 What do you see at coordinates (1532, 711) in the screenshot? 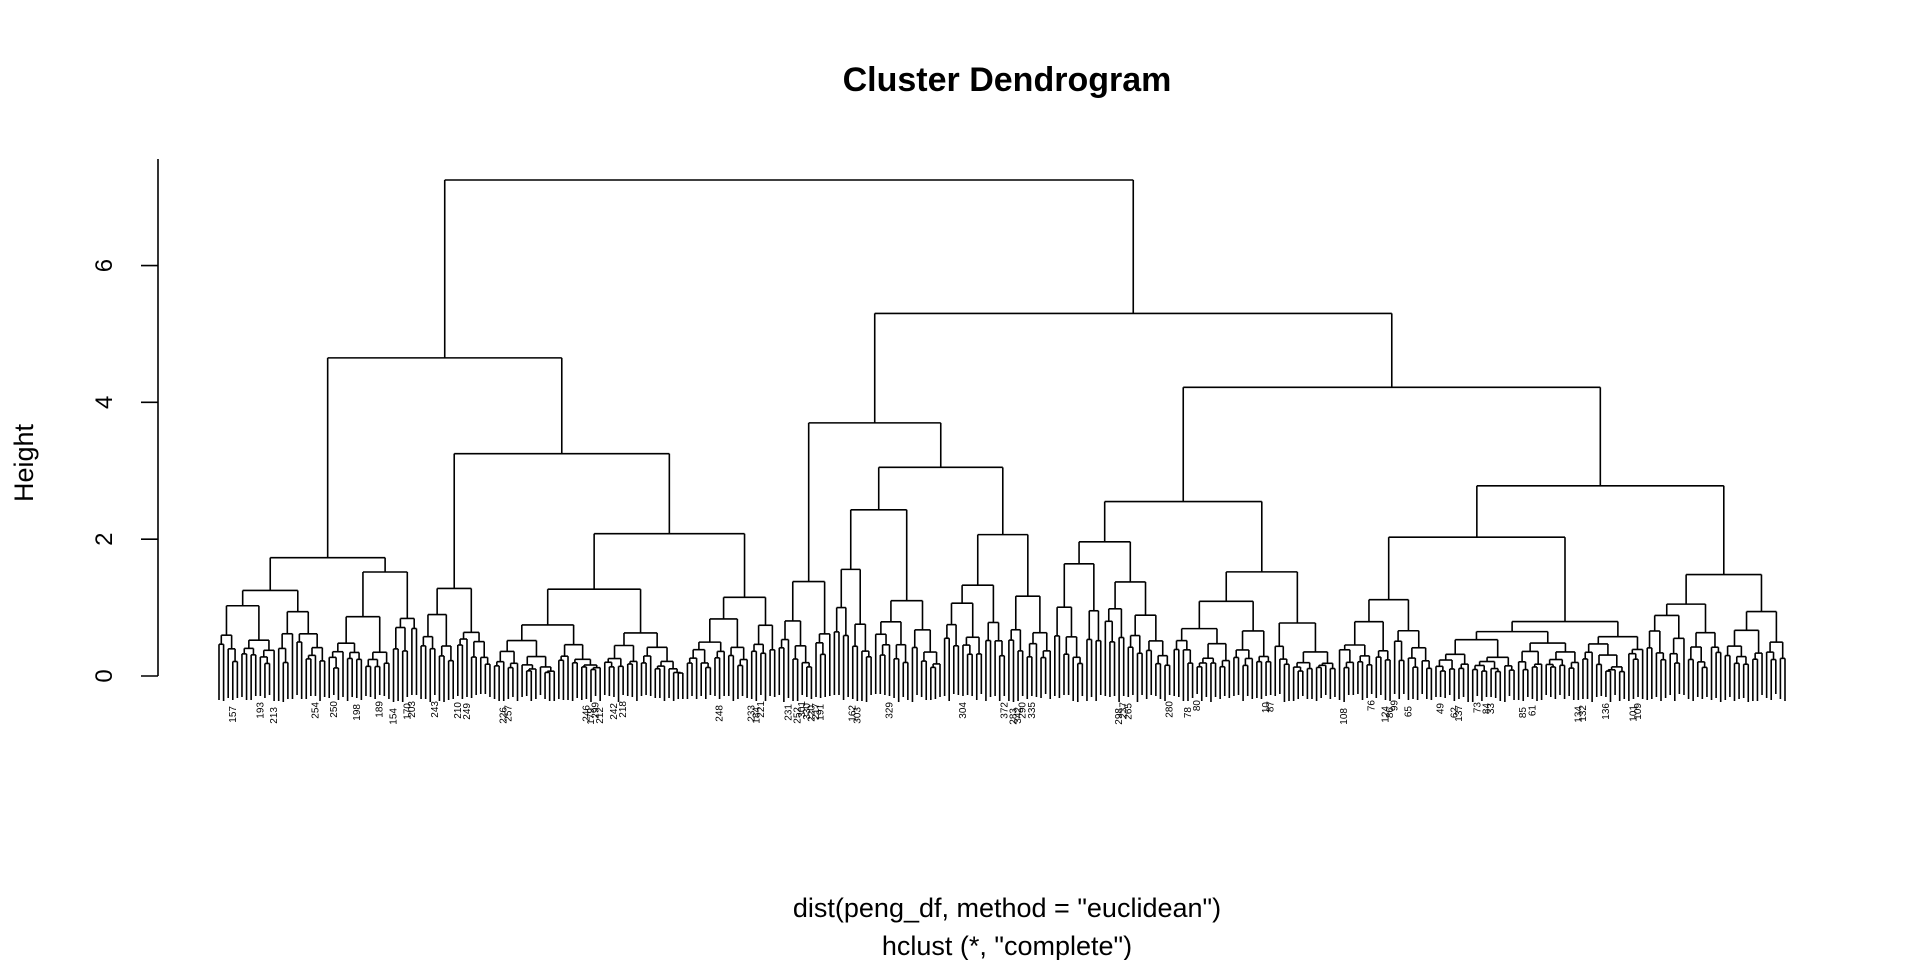
I see `leaf-label: 61` at bounding box center [1532, 711].